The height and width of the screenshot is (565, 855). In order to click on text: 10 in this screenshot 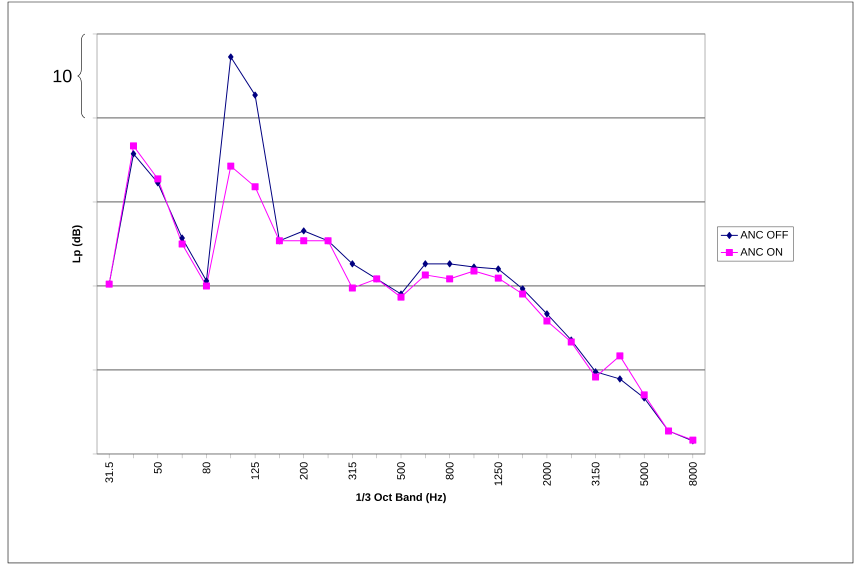, I will do `click(63, 76)`.